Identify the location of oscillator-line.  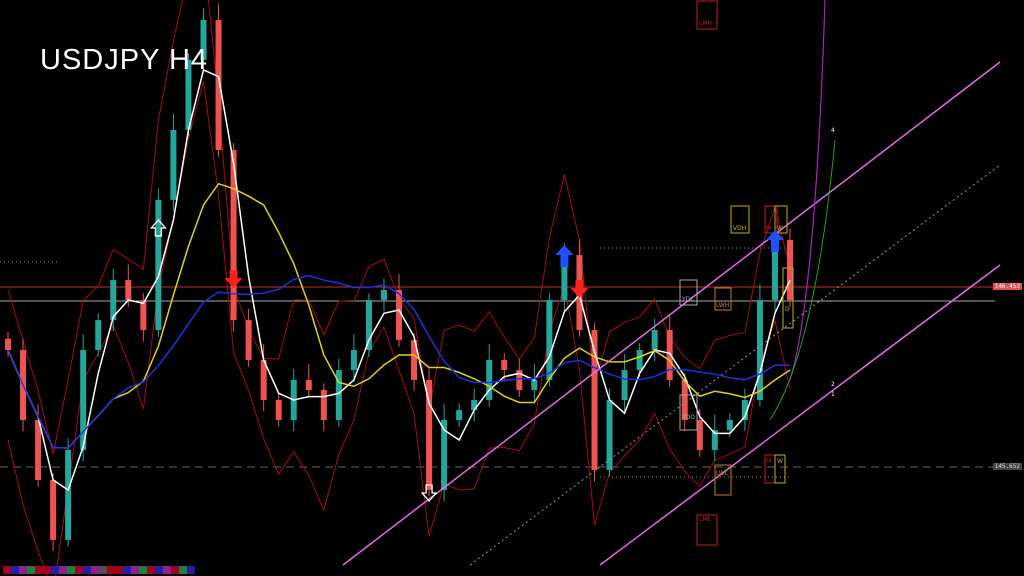
(802, 280).